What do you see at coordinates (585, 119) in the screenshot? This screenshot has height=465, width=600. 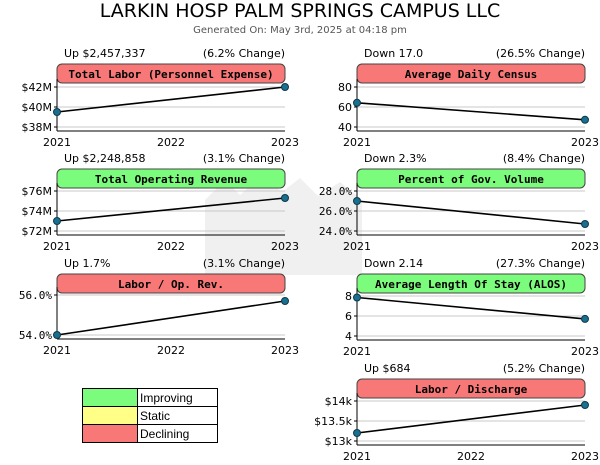 I see `chart-2-point-end` at bounding box center [585, 119].